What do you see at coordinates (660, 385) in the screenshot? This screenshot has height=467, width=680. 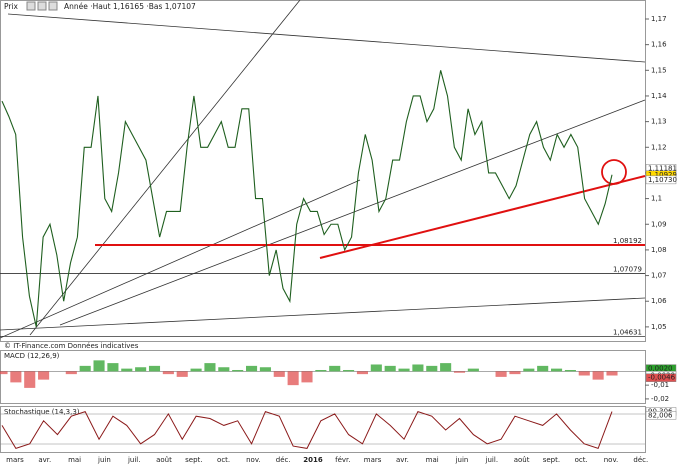 I see `y-tick-label: -0,01` at bounding box center [660, 385].